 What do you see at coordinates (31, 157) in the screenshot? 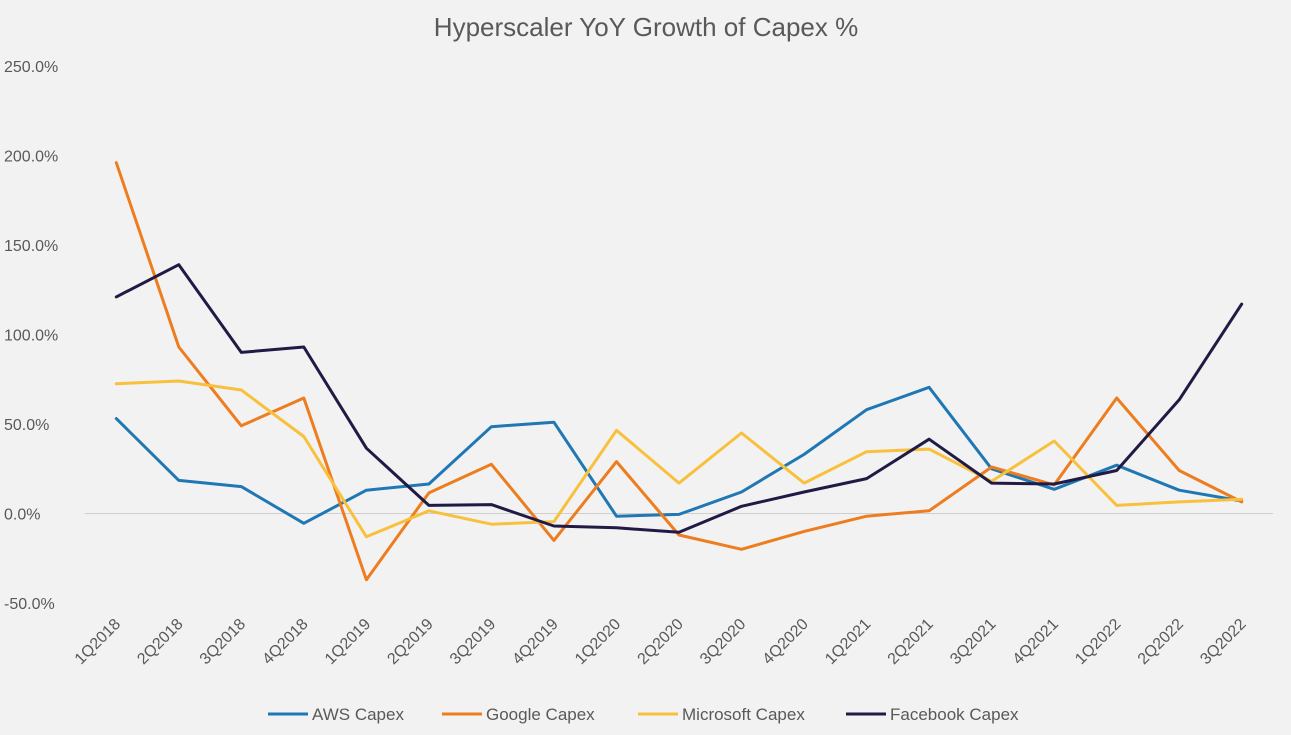
I see `y-tick-label: 200.0%` at bounding box center [31, 157].